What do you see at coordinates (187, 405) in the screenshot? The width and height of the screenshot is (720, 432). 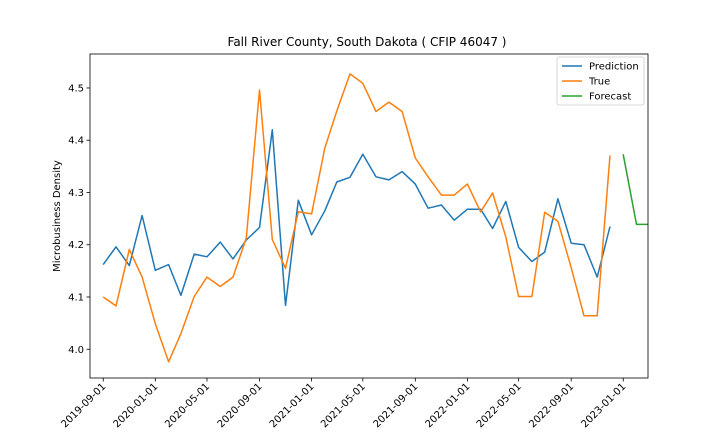 I see `x-tick-label: 2020-05-01` at bounding box center [187, 405].